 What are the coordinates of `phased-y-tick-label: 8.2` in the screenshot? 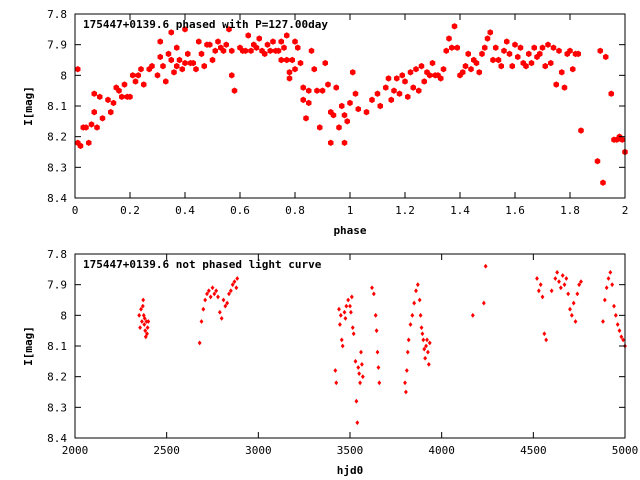 It's located at (57, 137).